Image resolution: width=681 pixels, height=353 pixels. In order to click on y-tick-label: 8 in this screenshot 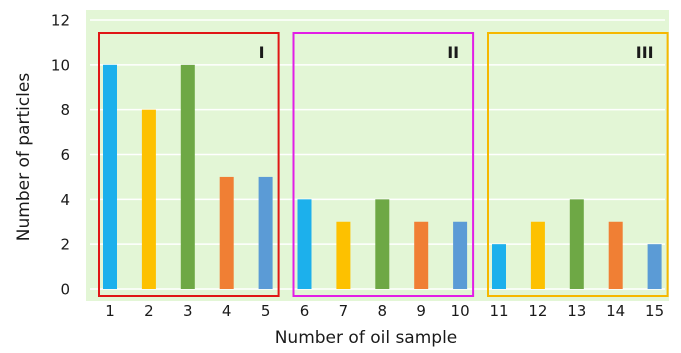, I will do `click(65, 110)`.